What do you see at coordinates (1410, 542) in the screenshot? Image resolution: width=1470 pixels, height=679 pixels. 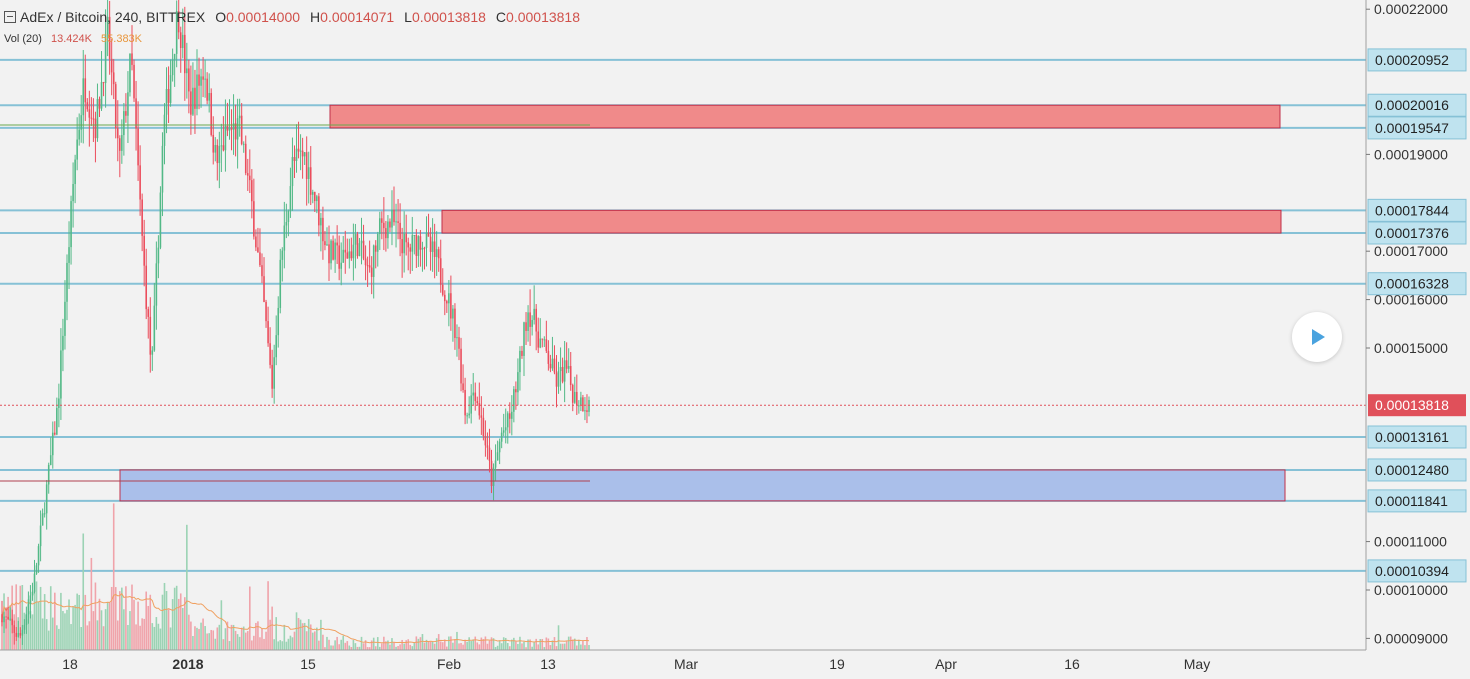 I see `y-tick-label: 0.00011000` at bounding box center [1410, 542].